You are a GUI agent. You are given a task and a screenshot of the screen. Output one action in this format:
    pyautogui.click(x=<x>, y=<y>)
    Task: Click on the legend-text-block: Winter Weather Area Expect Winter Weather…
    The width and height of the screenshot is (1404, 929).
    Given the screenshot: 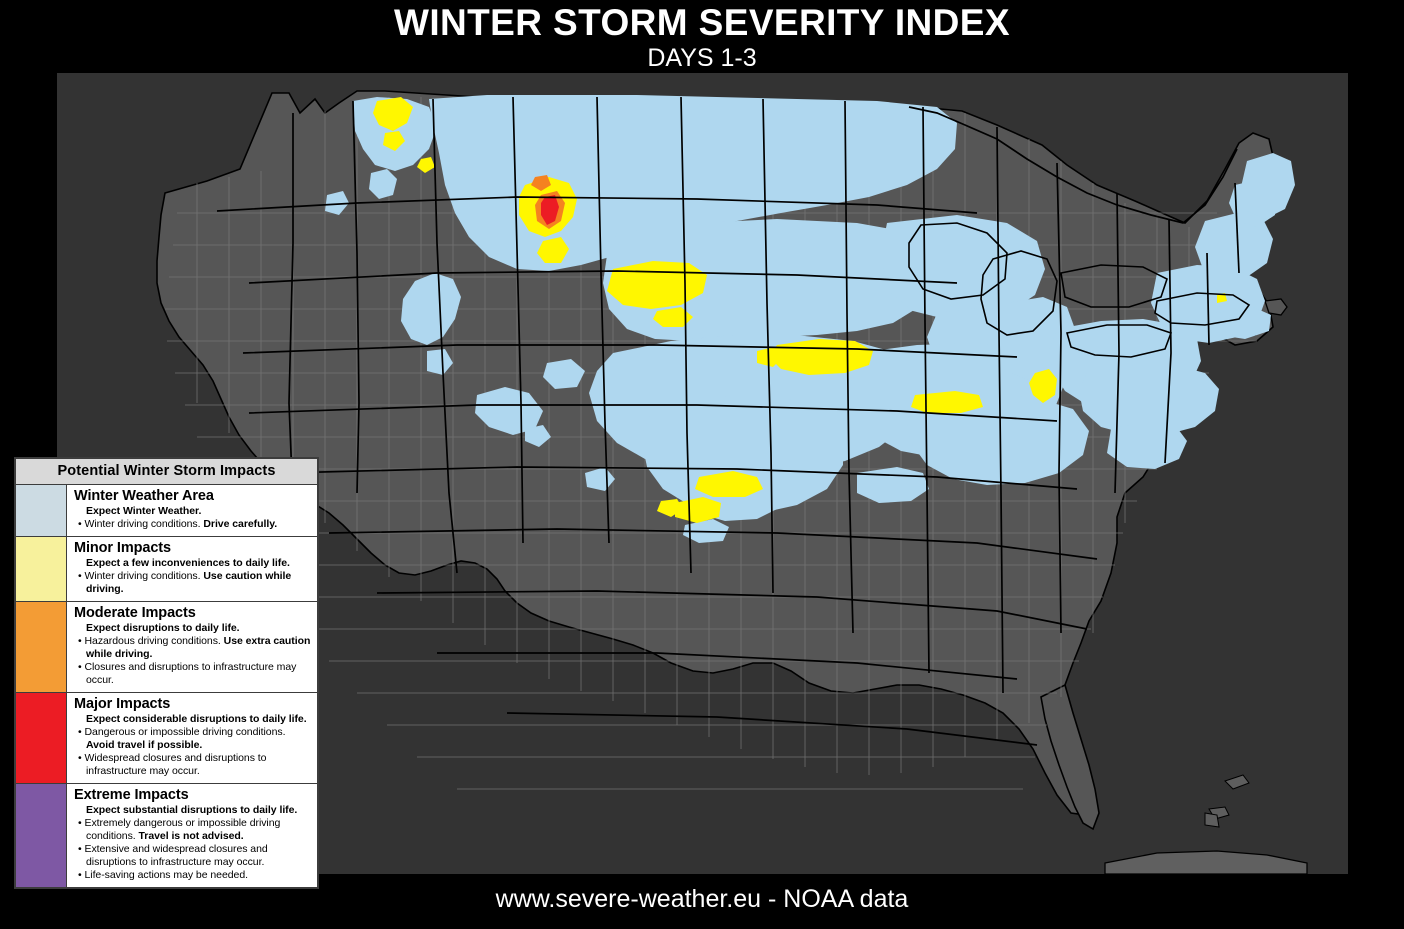 What is the action you would take?
    pyautogui.click(x=192, y=510)
    